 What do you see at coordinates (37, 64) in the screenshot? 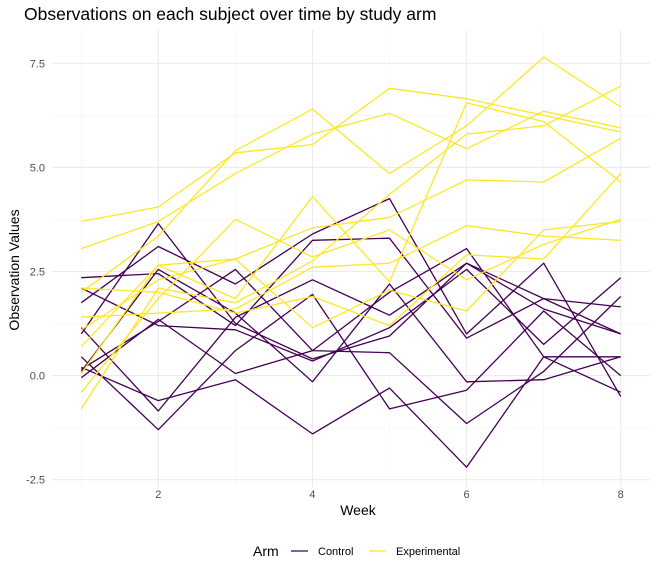
I see `y-tick-label: 7.5` at bounding box center [37, 64].